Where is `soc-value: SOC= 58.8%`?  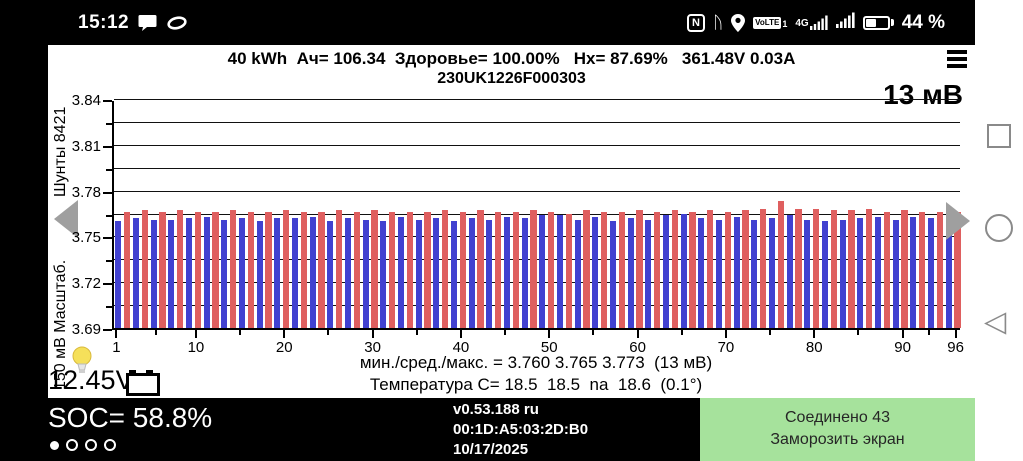 soc-value: SOC= 58.8% is located at coordinates (130, 417).